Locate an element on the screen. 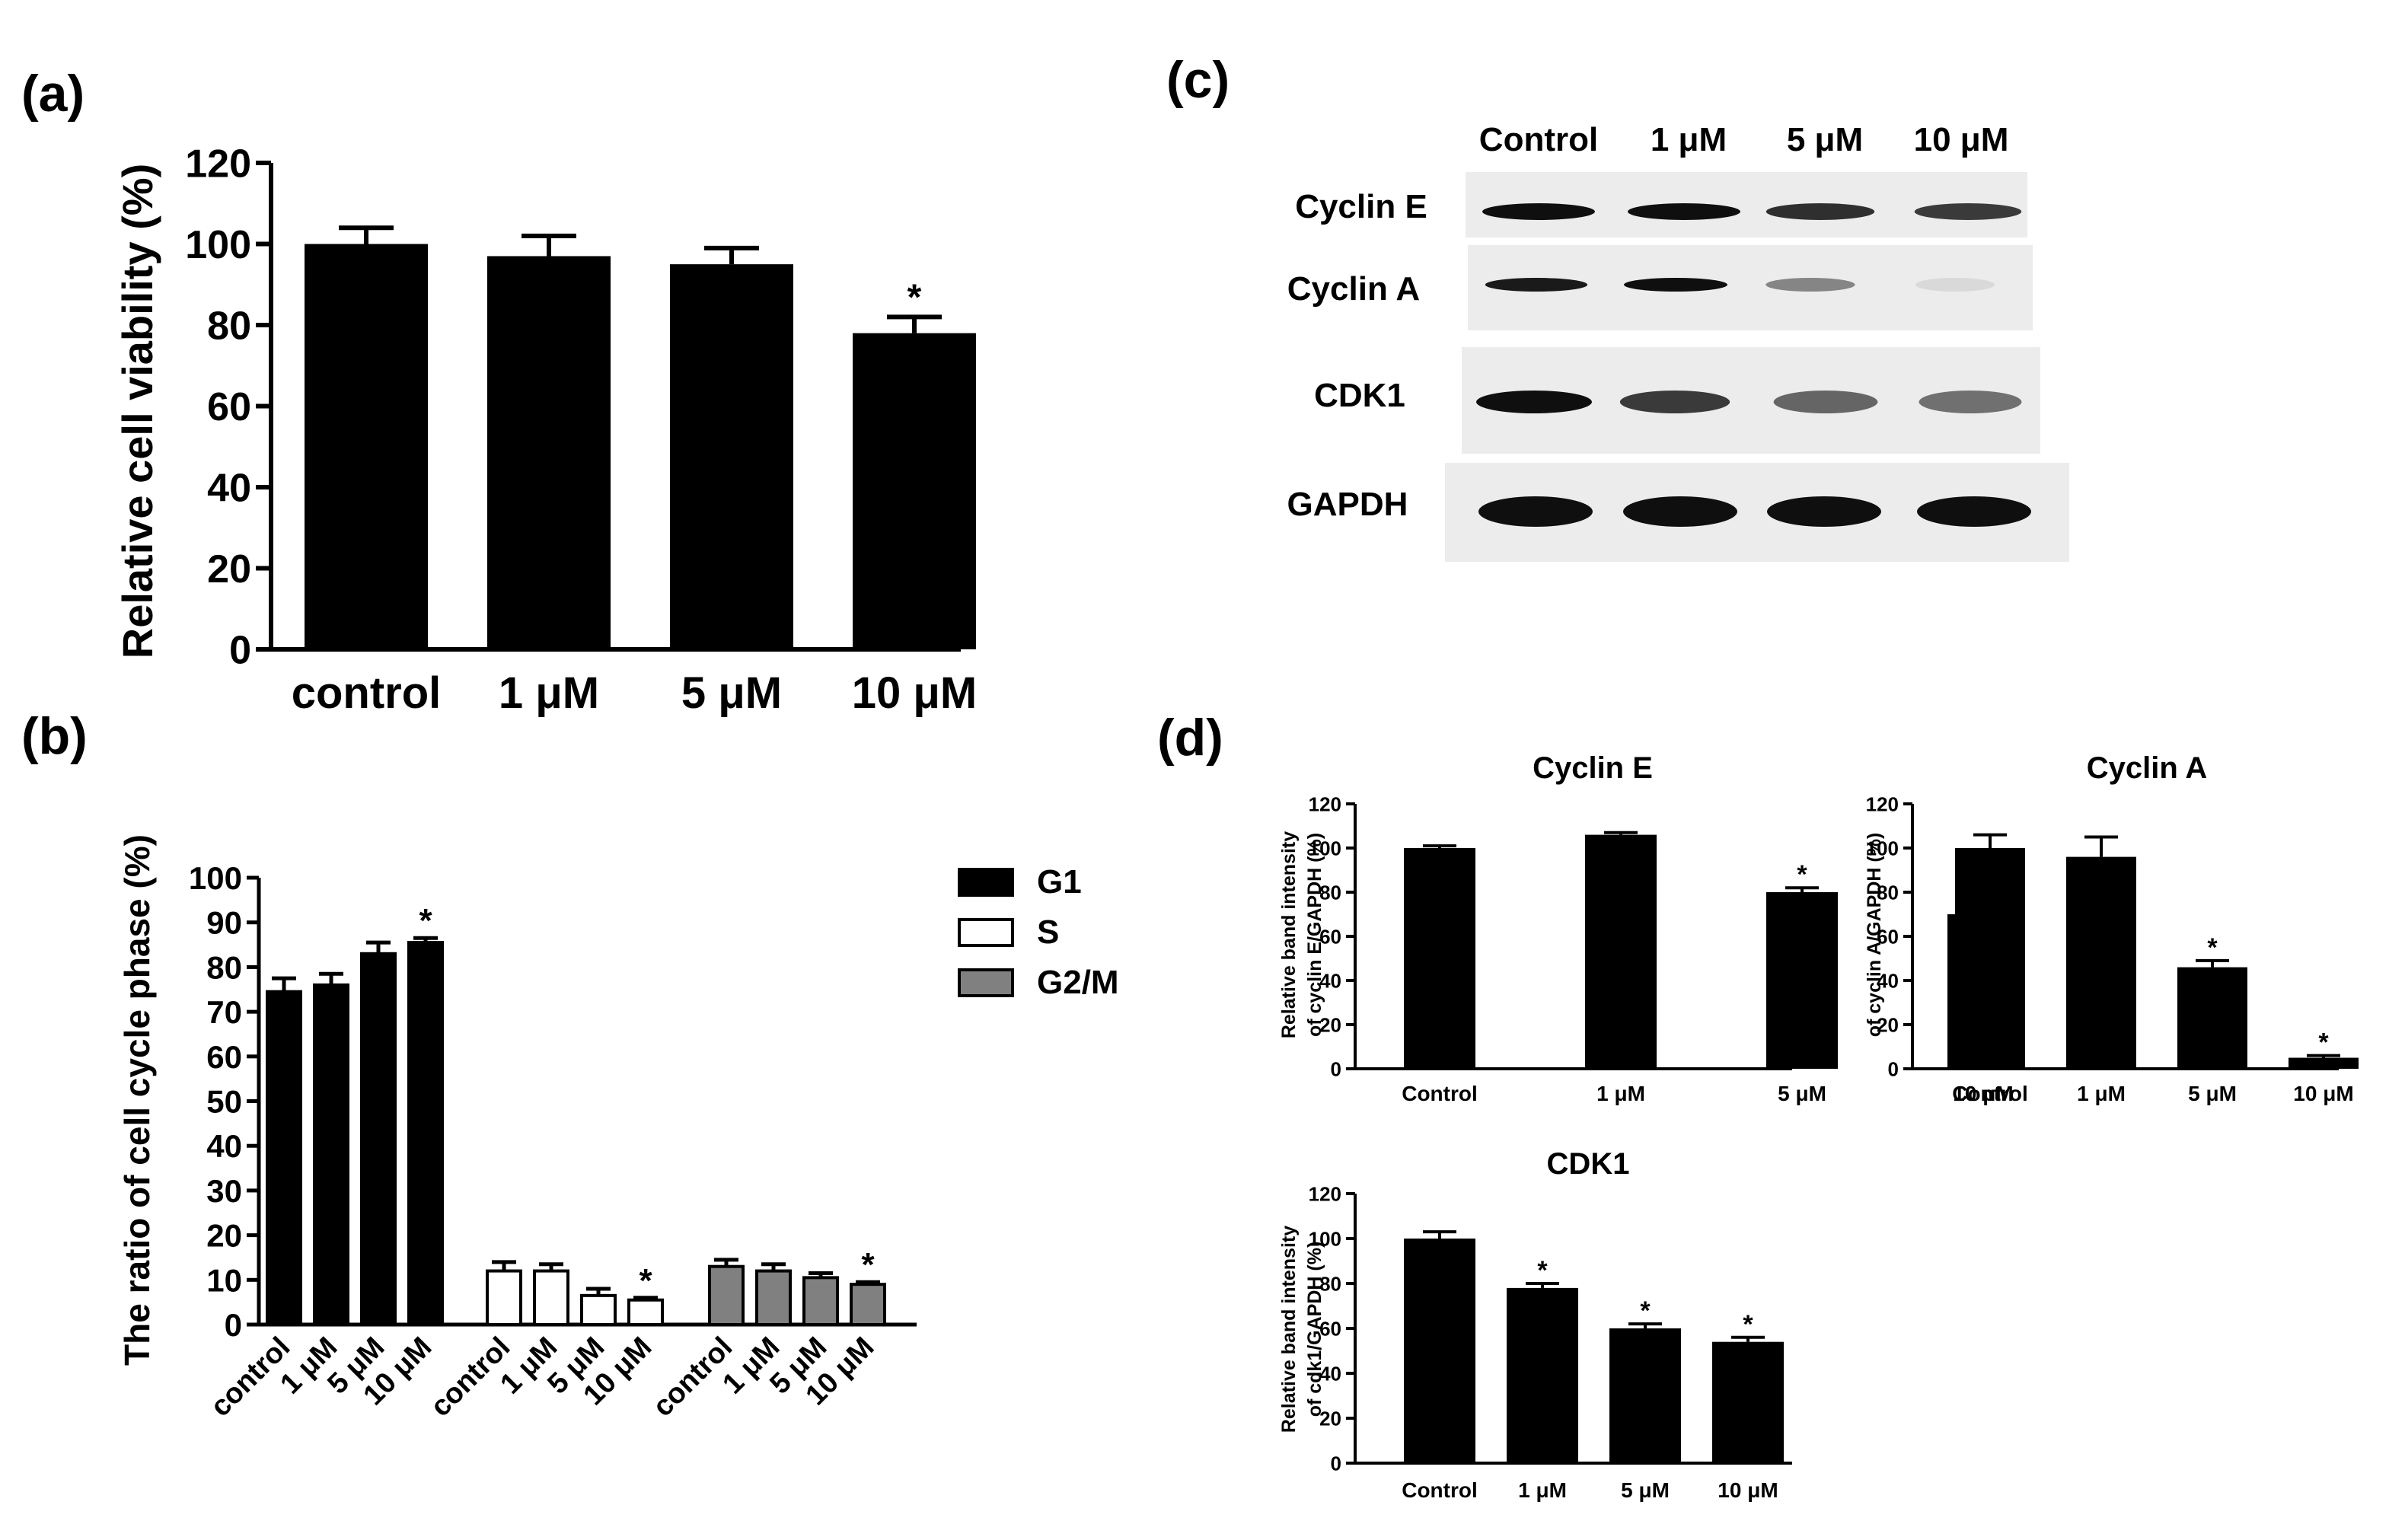 The image size is (2389, 1540). chart-d1-category-label: 5 μM is located at coordinates (1802, 1094).